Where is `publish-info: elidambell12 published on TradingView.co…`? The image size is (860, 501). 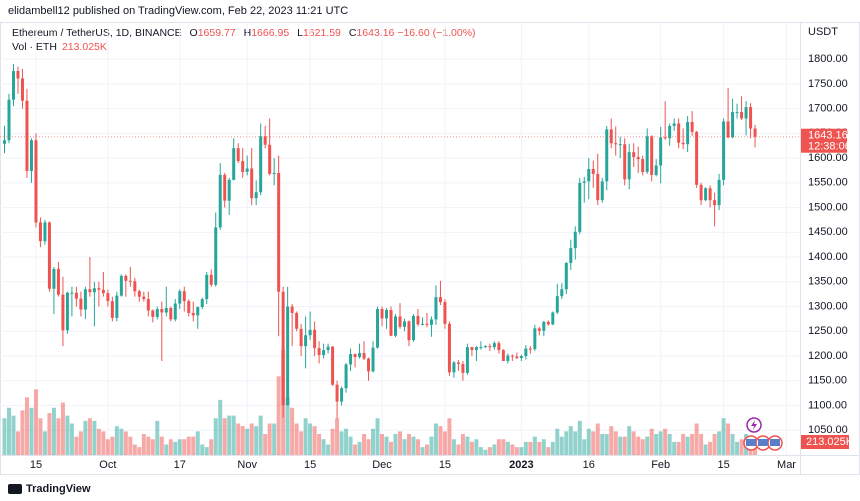
publish-info: elidambell12 published on TradingView.co… is located at coordinates (178, 11).